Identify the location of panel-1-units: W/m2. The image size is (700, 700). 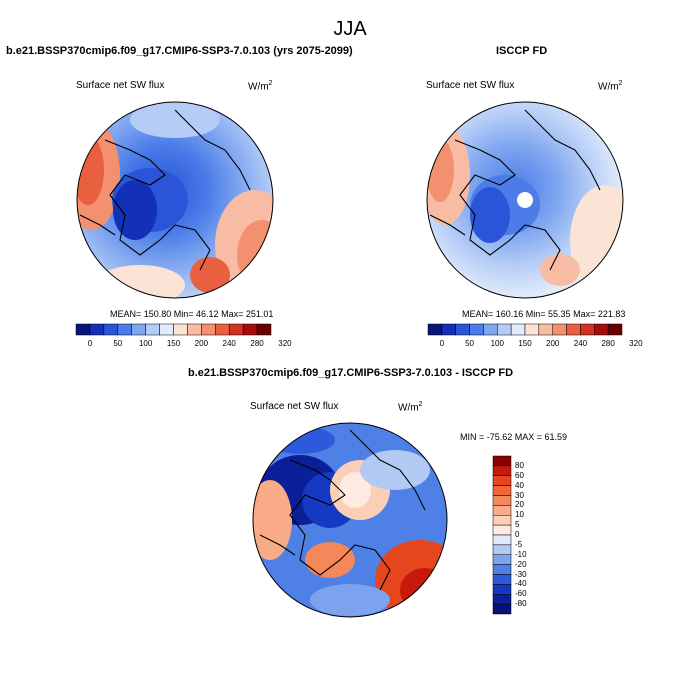
(260, 86).